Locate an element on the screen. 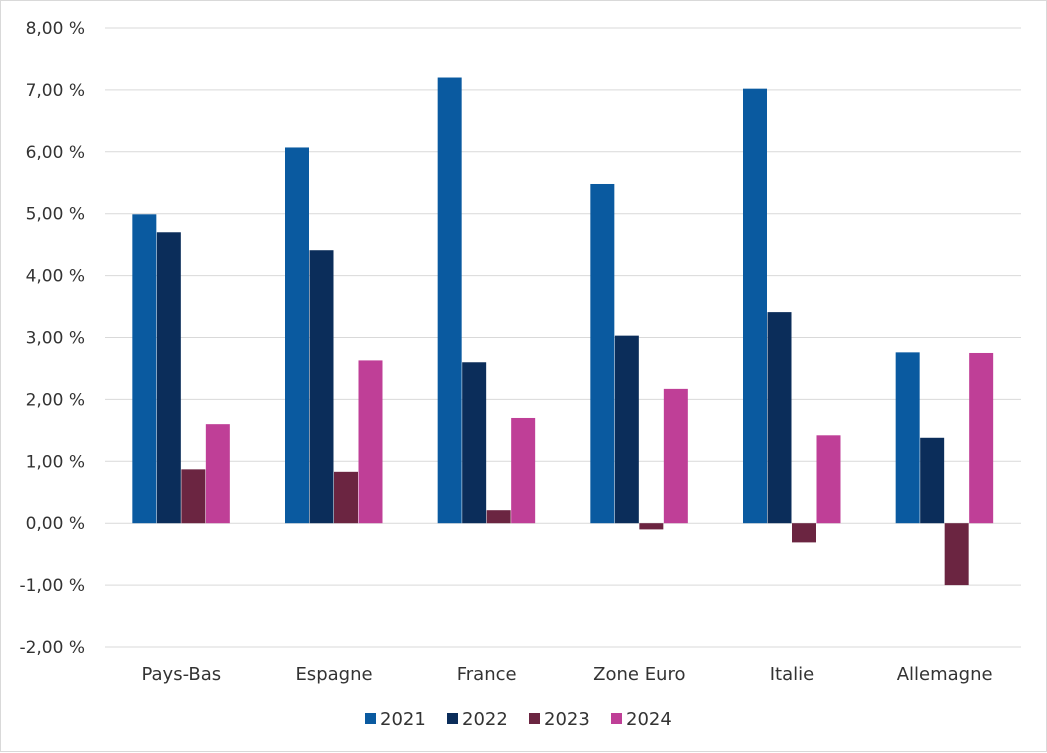 This screenshot has width=1047, height=753. bar-2023-italie is located at coordinates (804, 533).